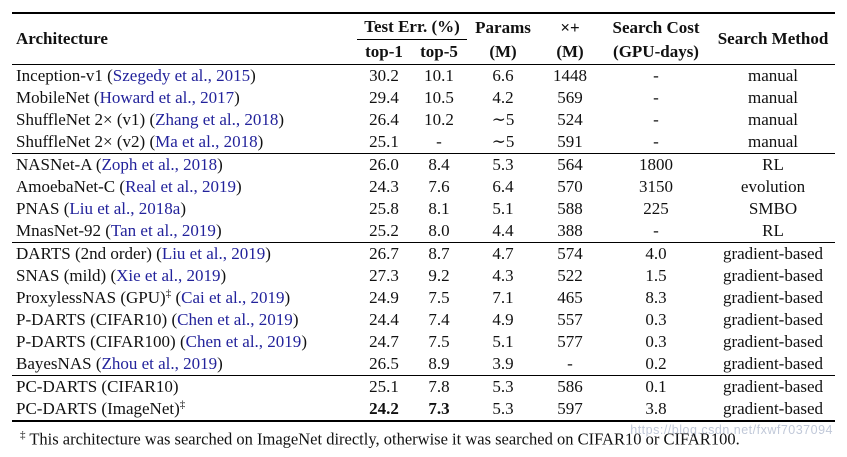  What do you see at coordinates (167, 97) in the screenshot?
I see `citation-link: Howard et al., 2017` at bounding box center [167, 97].